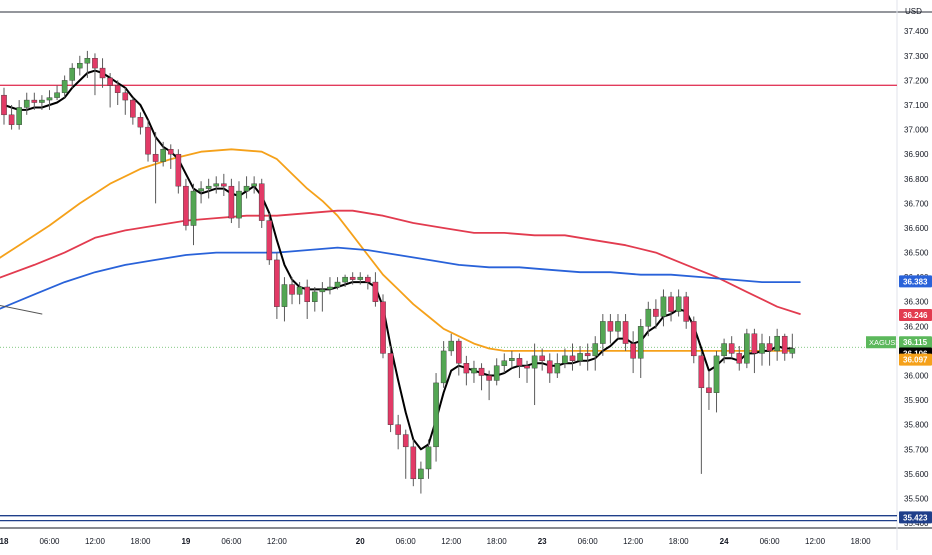  I want to click on price-tick-label: 37.300, so click(916, 56).